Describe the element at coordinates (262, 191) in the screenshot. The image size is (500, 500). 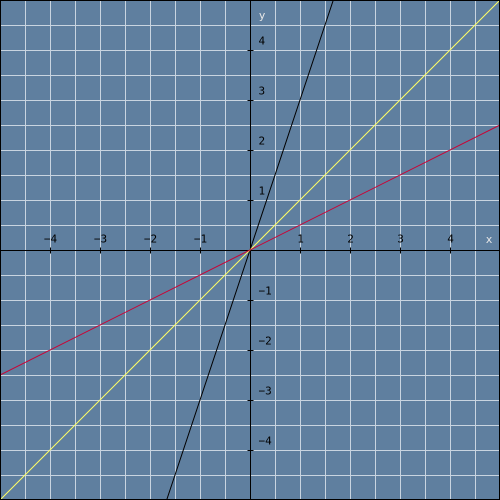
I see `y-tick-label: 1` at that location.